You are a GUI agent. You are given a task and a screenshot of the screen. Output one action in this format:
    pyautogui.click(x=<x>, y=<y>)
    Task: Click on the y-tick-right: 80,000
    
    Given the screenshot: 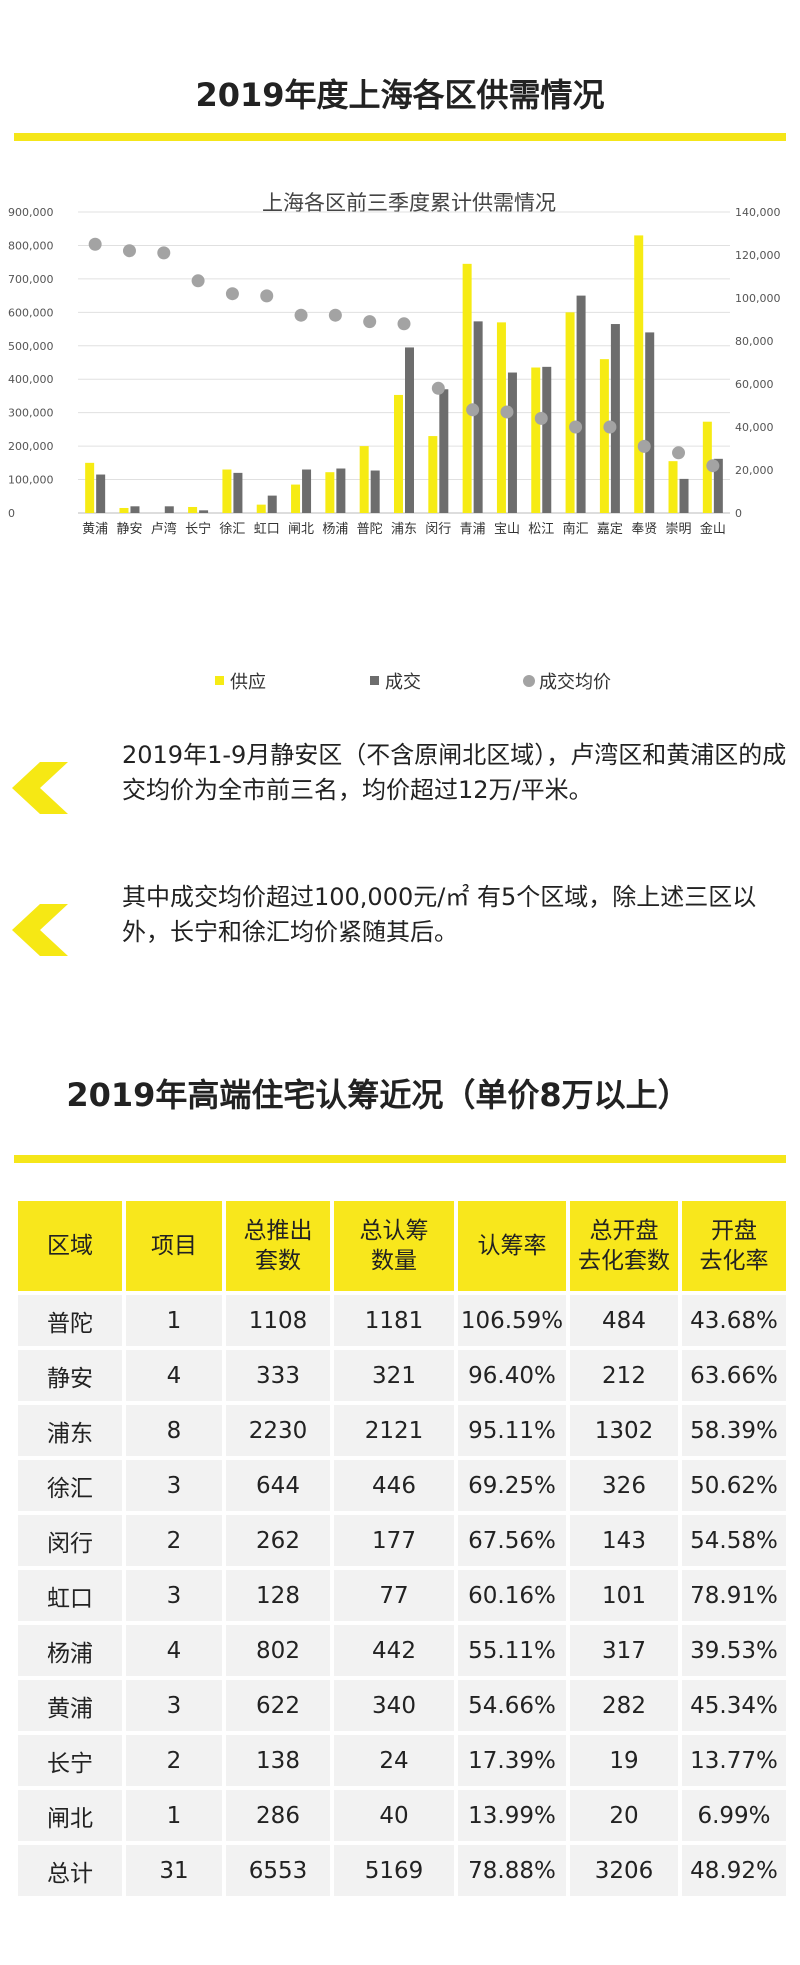 What is the action you would take?
    pyautogui.click(x=754, y=341)
    